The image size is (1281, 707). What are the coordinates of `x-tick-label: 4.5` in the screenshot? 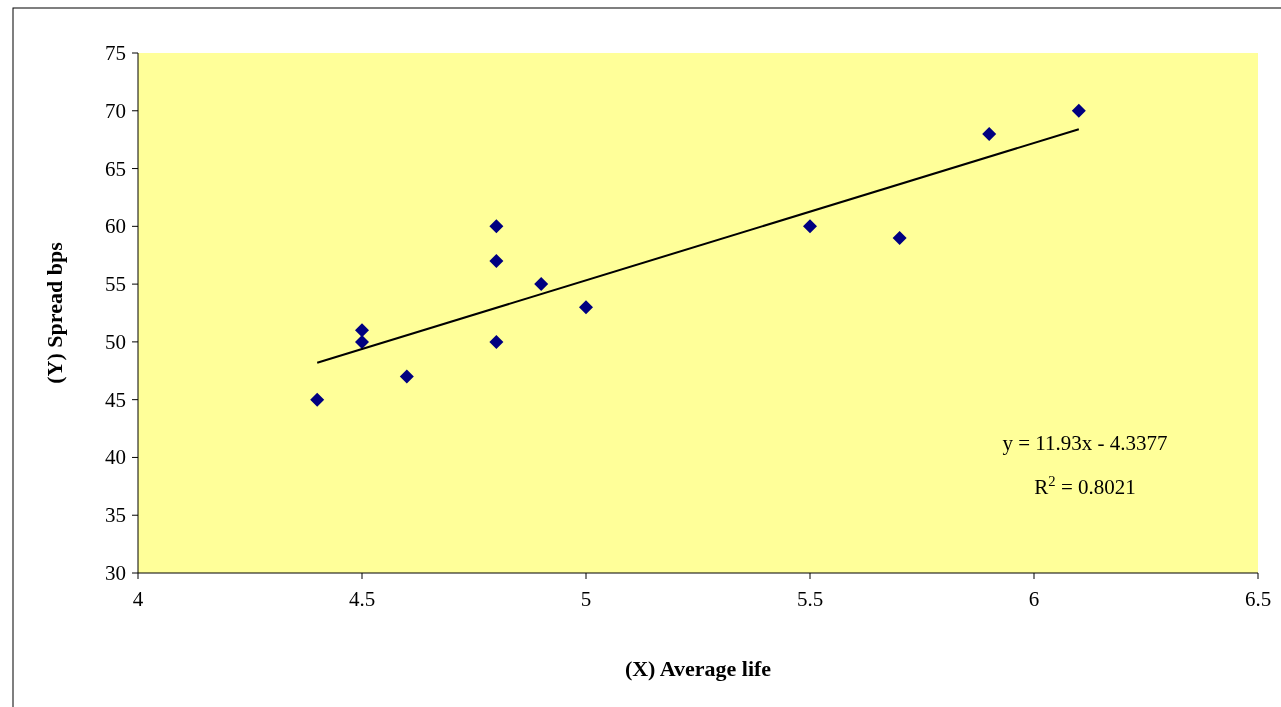 It's located at (362, 599).